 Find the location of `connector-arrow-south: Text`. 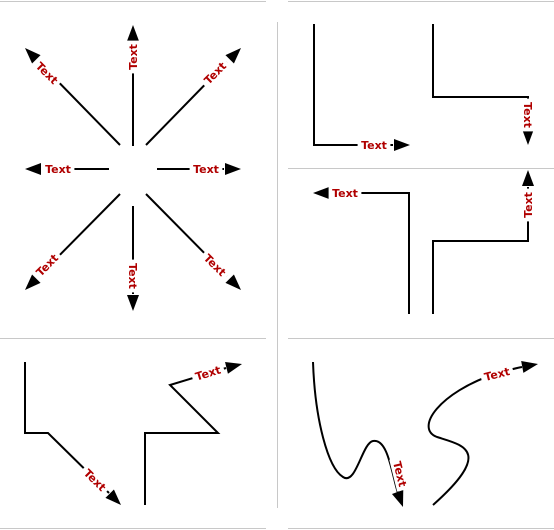

connector-arrow-south: Text is located at coordinates (133, 258).